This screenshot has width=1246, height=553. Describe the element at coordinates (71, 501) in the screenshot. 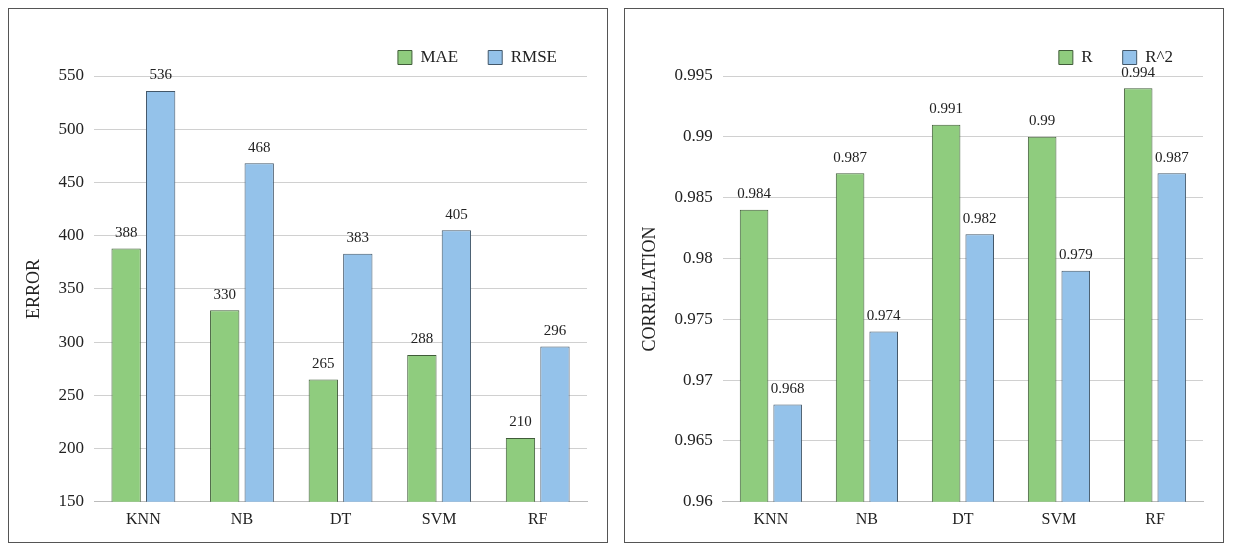

I see `y-tick-label: 150` at that location.